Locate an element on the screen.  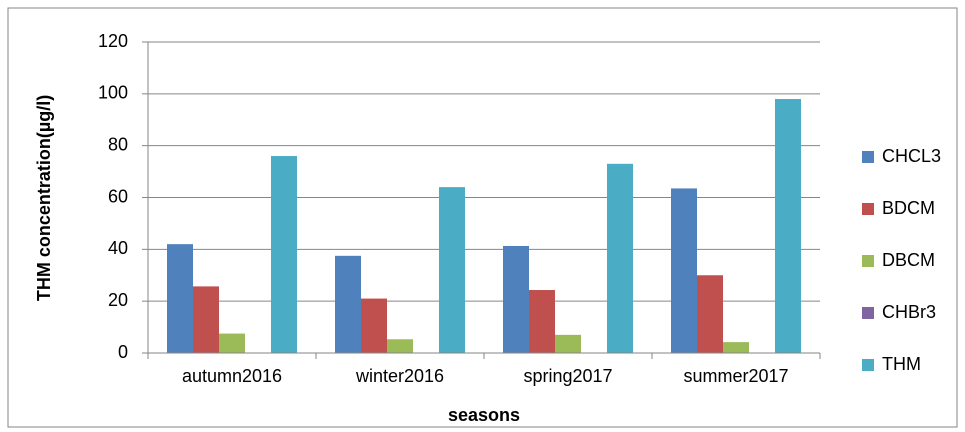
y-tick-label: 0 is located at coordinates (123, 352).